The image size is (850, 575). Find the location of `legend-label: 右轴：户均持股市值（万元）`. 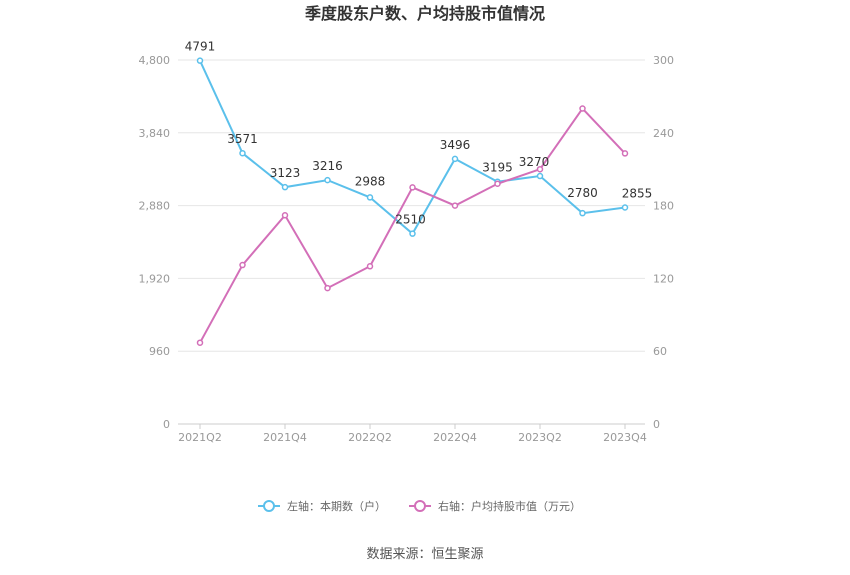

legend-label: 右轴：户均持股市值（万元） is located at coordinates (509, 506).